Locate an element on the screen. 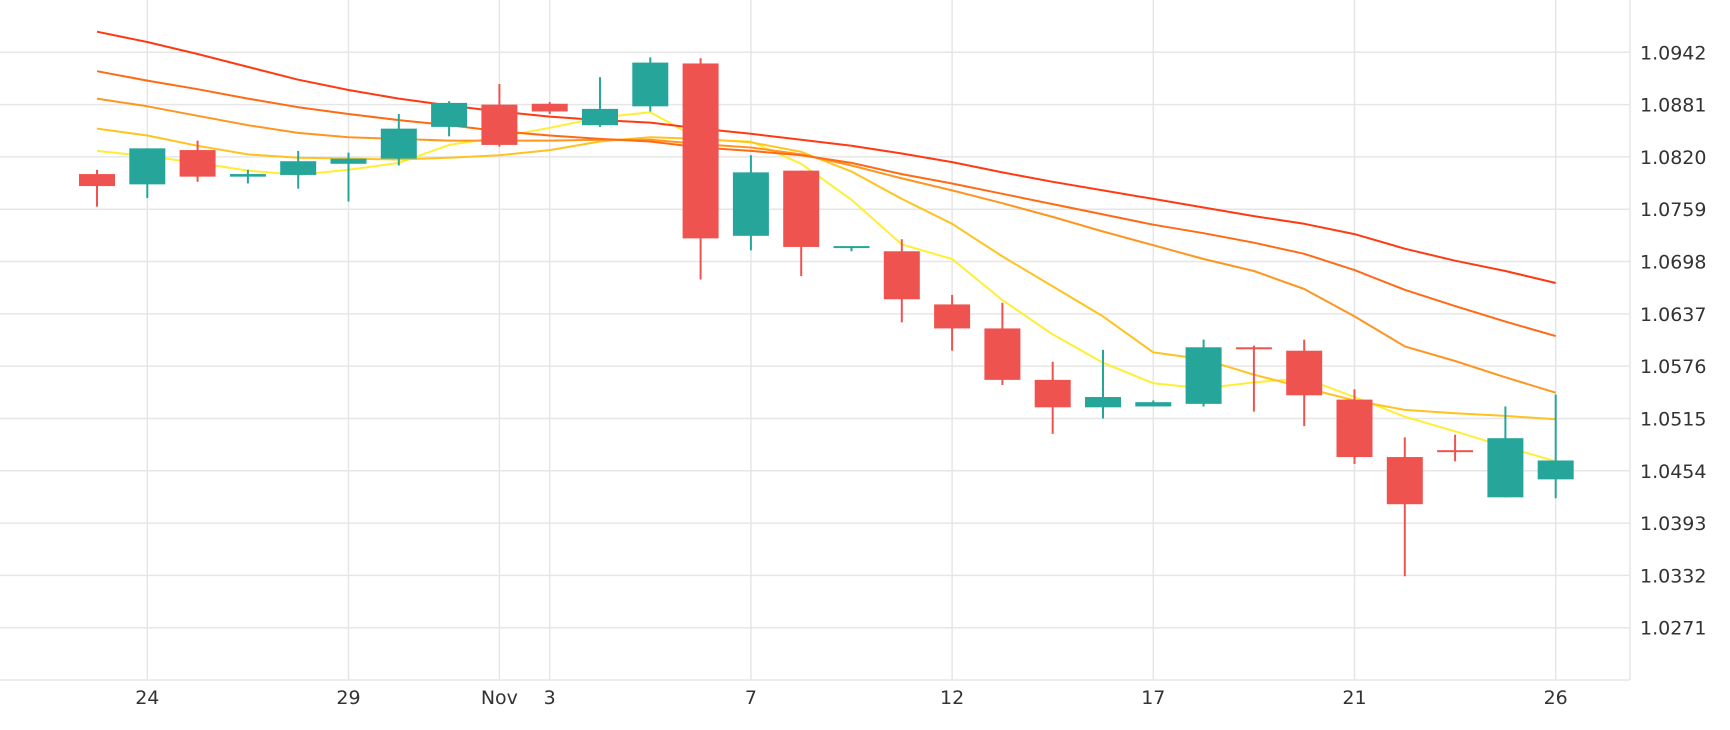  x-tick-label: 26 is located at coordinates (1556, 698).